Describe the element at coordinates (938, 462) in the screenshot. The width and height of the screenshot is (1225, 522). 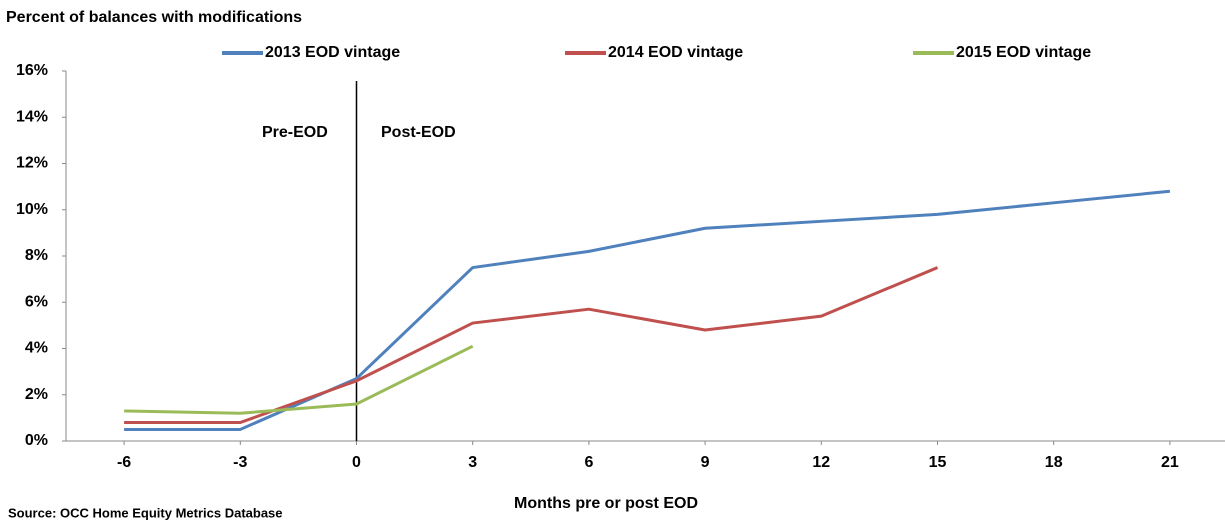
I see `x-tick-label: 15` at that location.